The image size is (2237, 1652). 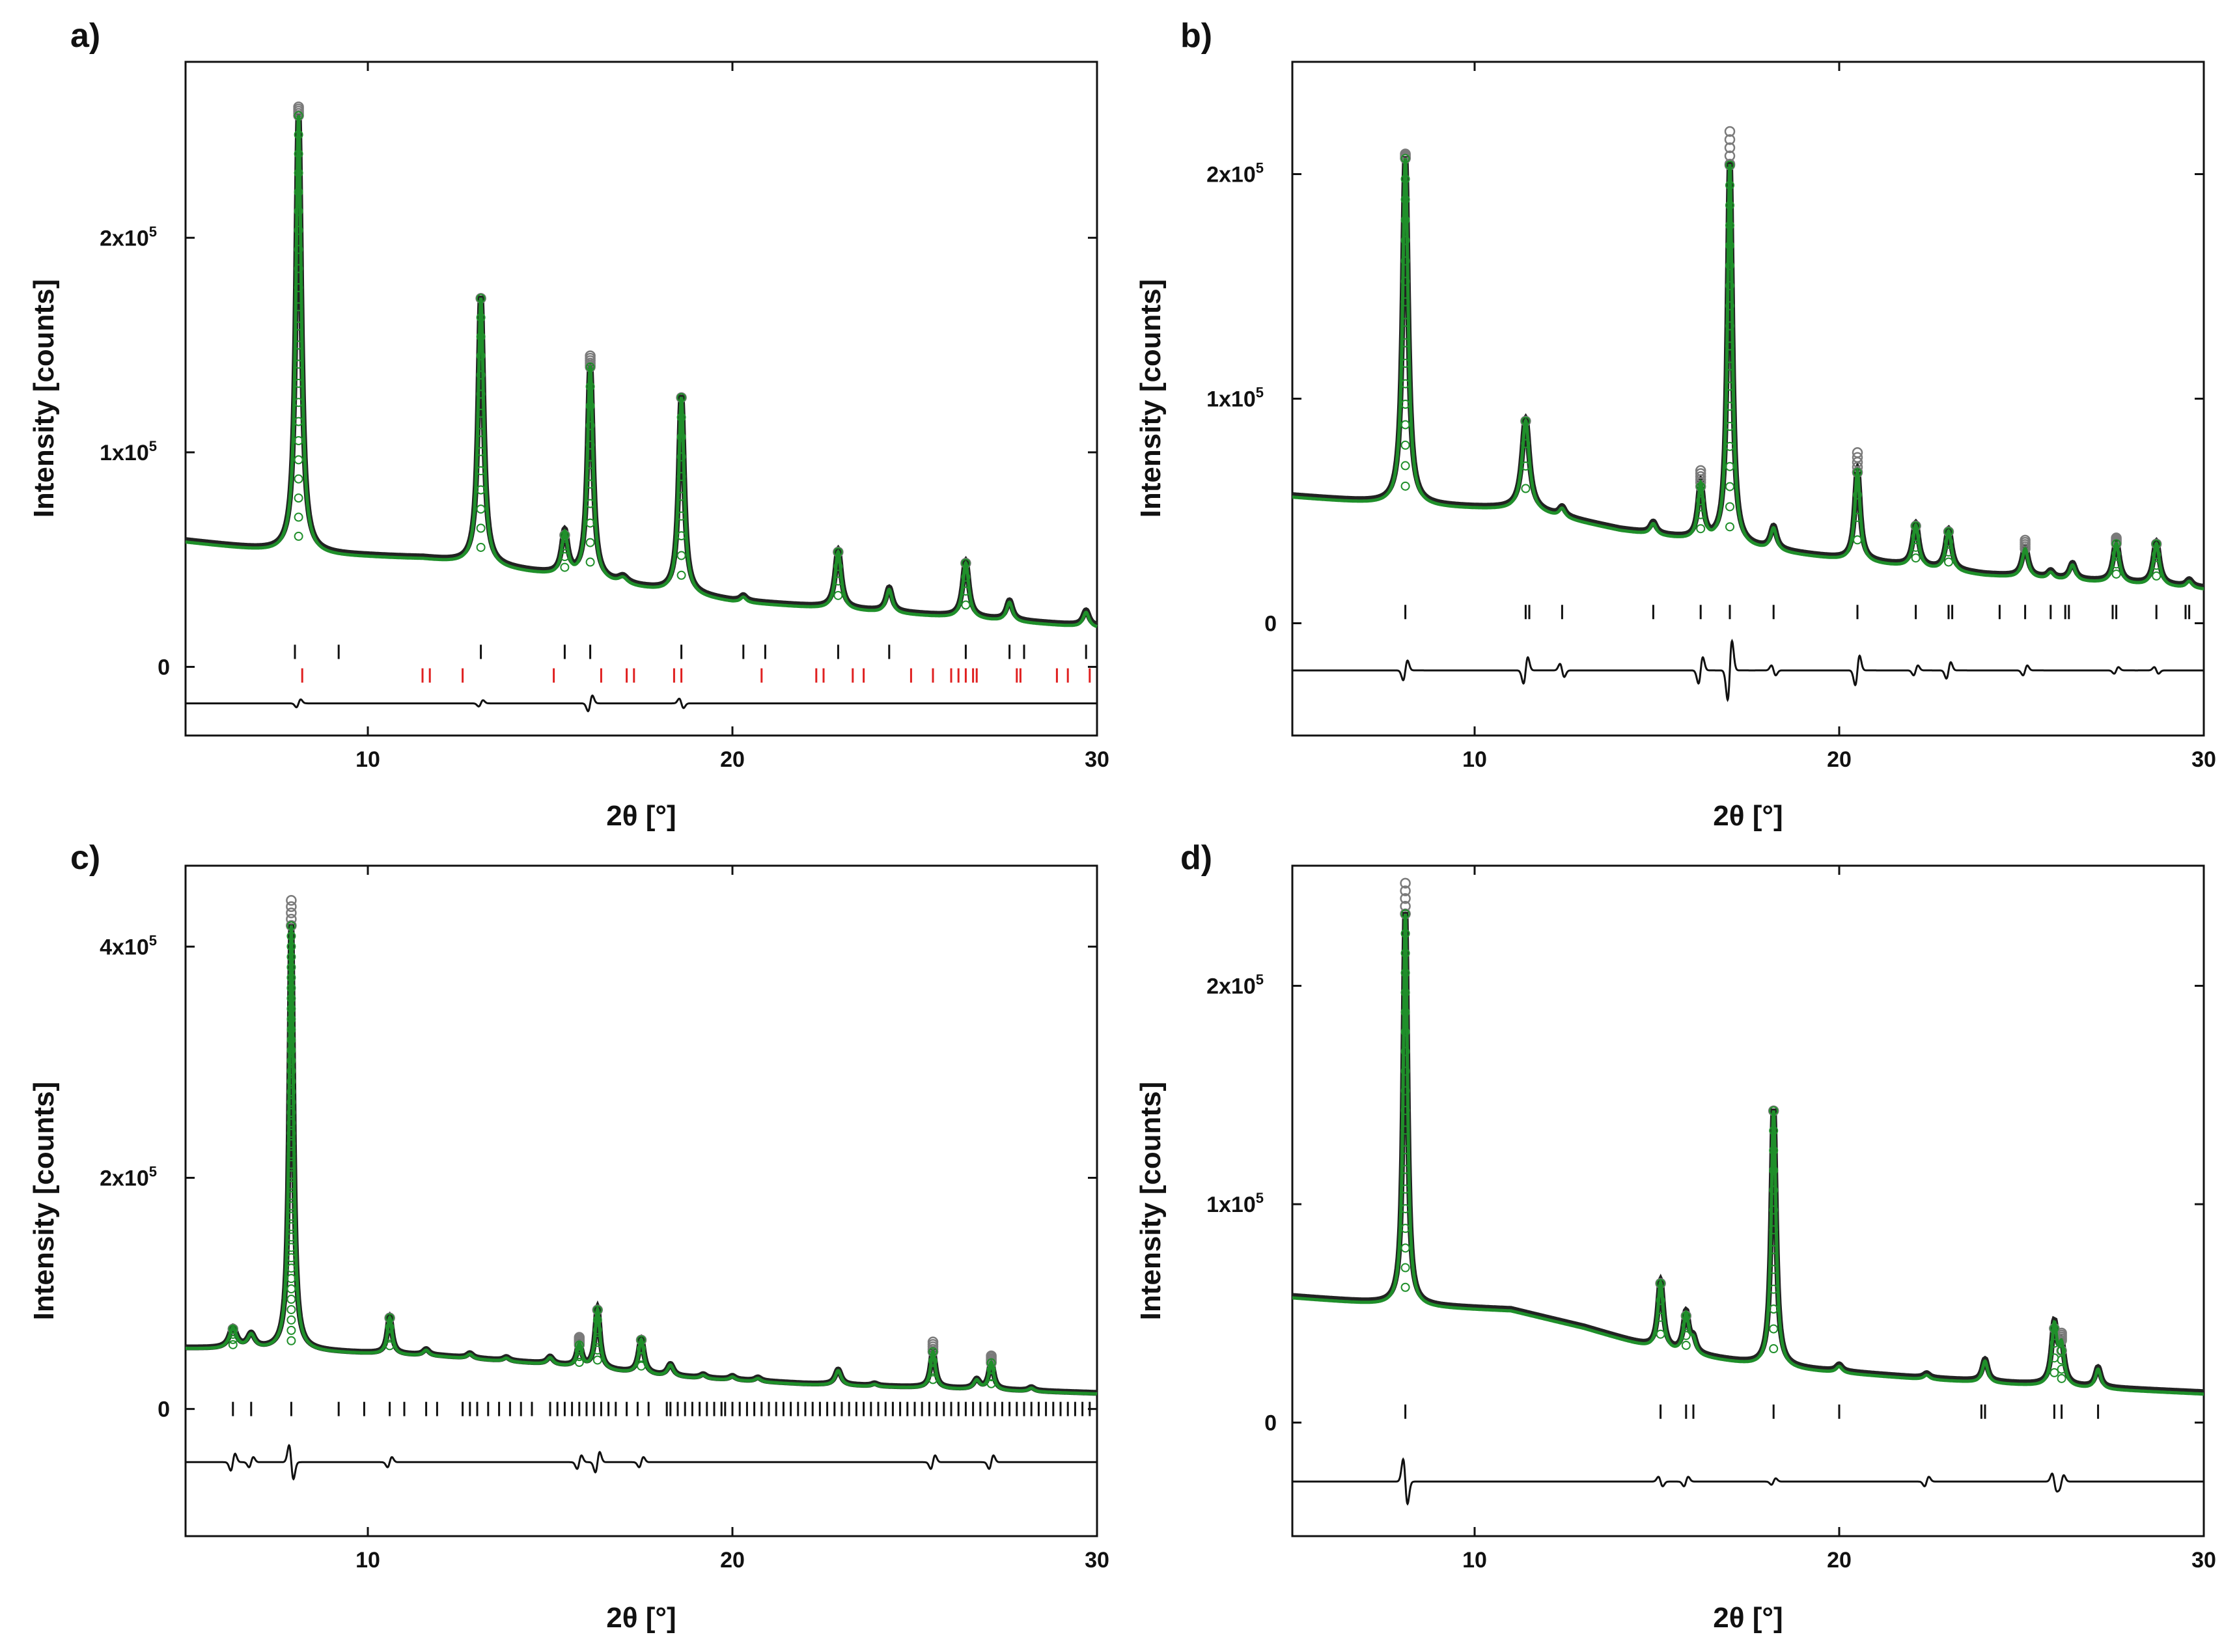 I want to click on observed-points-a, so click(x=632, y=335).